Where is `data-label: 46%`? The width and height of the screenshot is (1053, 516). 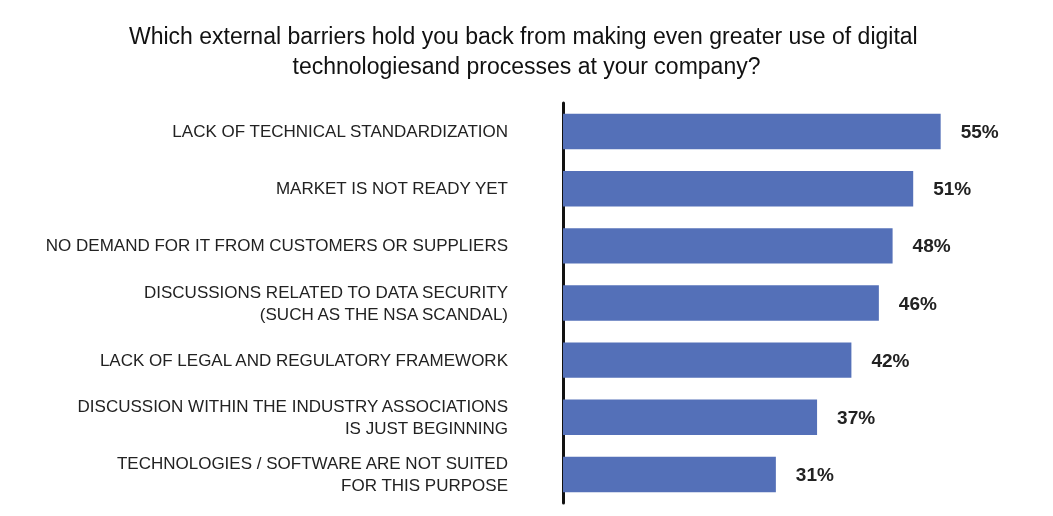 data-label: 46% is located at coordinates (917, 303).